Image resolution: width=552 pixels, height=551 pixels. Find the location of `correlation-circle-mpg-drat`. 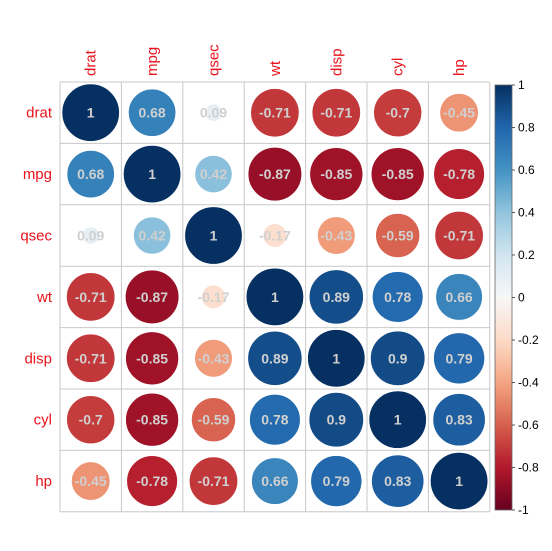

correlation-circle-mpg-drat is located at coordinates (90, 174).